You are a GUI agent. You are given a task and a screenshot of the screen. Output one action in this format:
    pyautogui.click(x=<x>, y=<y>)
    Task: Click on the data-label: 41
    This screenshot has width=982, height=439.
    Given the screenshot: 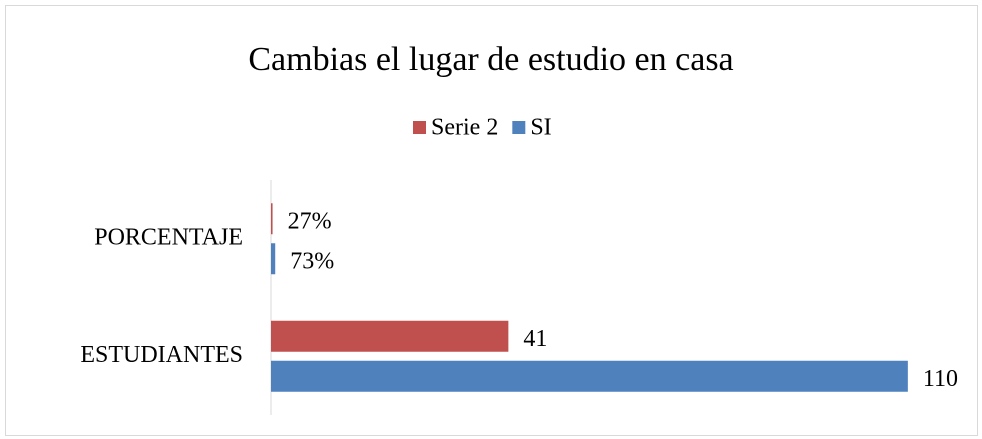 What is the action you would take?
    pyautogui.click(x=535, y=339)
    